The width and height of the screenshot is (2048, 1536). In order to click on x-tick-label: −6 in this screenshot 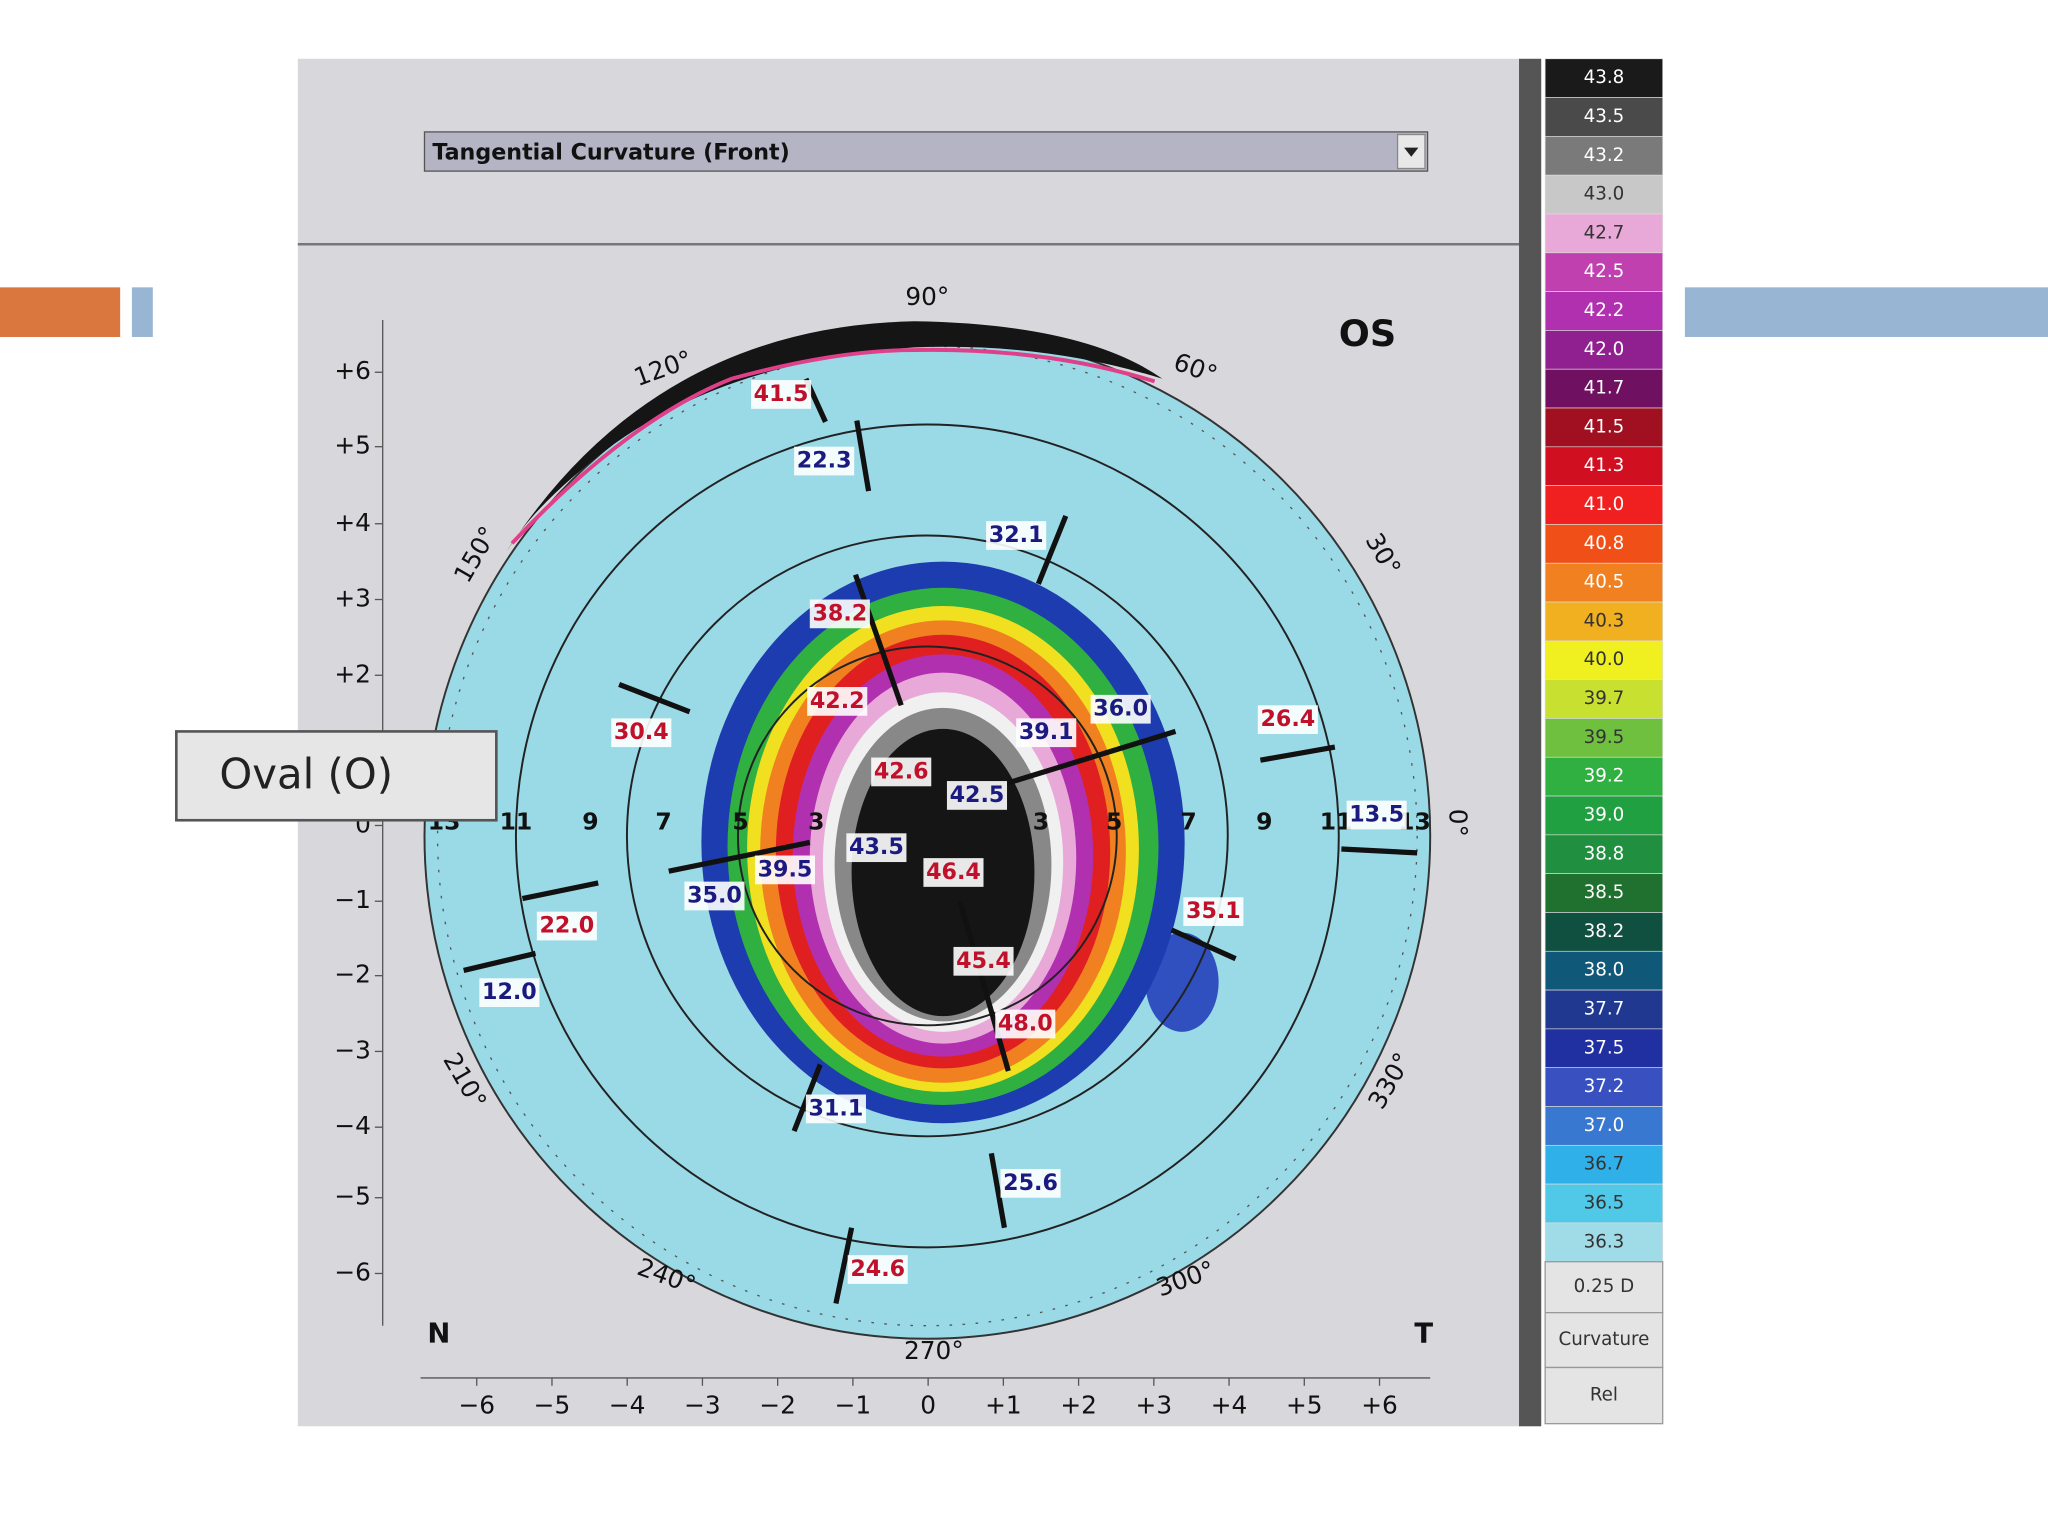, I will do `click(476, 1405)`.